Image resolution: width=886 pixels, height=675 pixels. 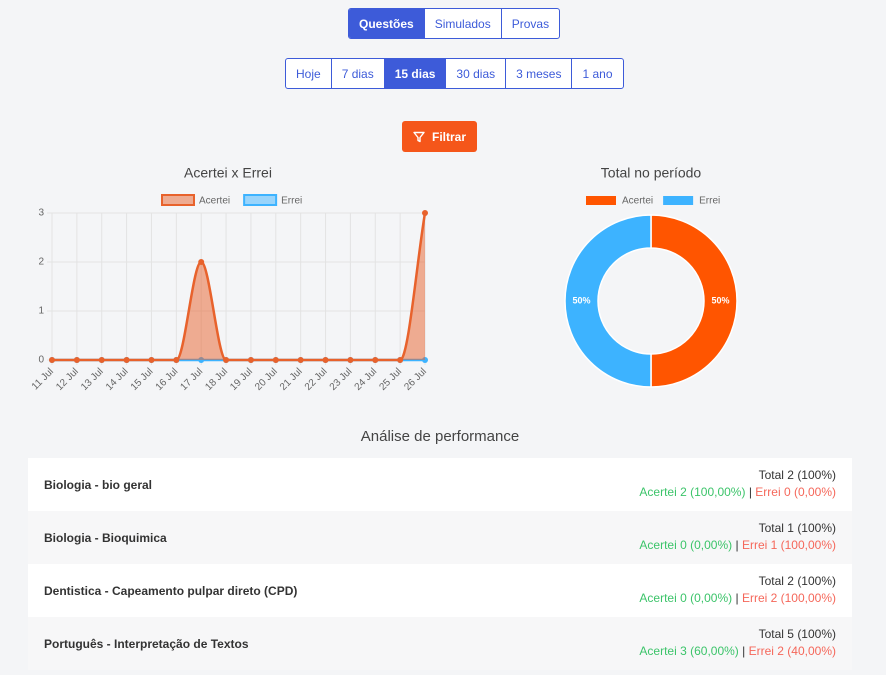 What do you see at coordinates (41, 311) in the screenshot?
I see `y-tick-label: 1` at bounding box center [41, 311].